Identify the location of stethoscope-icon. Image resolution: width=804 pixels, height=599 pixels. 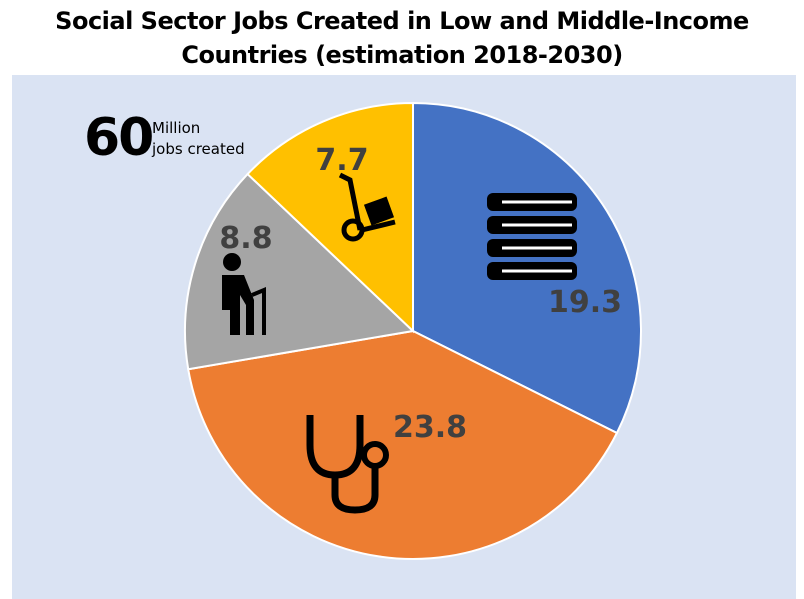
(347, 464).